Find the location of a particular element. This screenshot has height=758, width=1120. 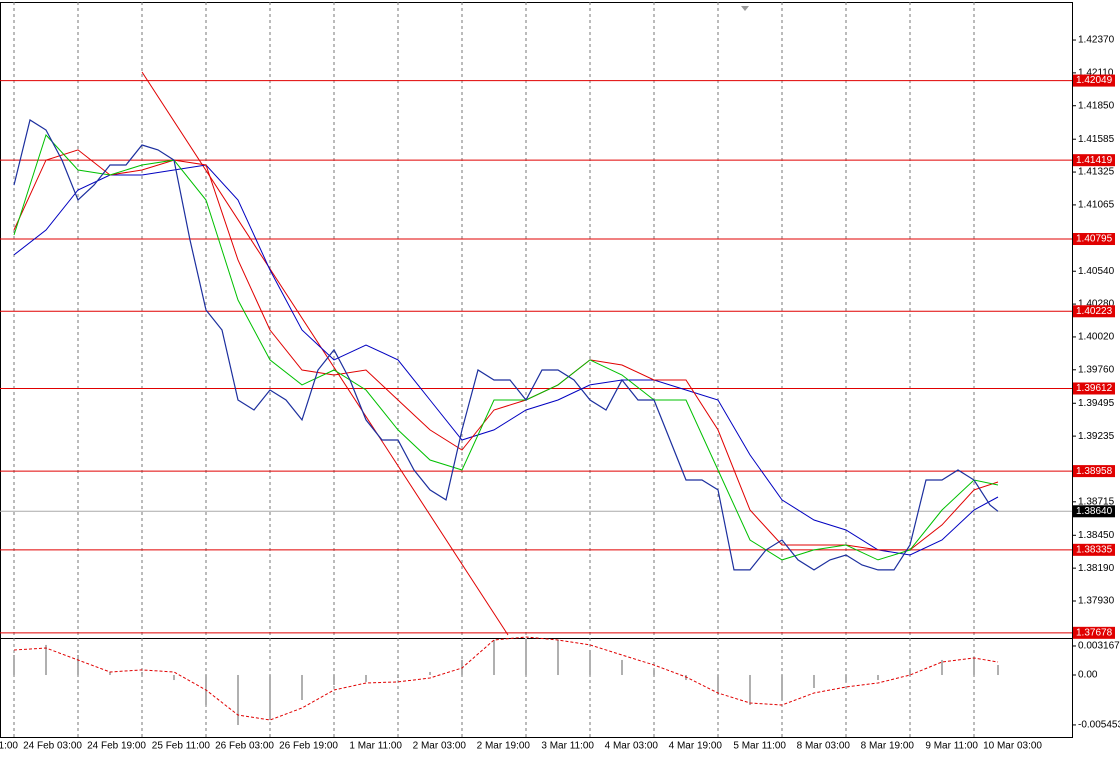

signal-line is located at coordinates (506, 678).